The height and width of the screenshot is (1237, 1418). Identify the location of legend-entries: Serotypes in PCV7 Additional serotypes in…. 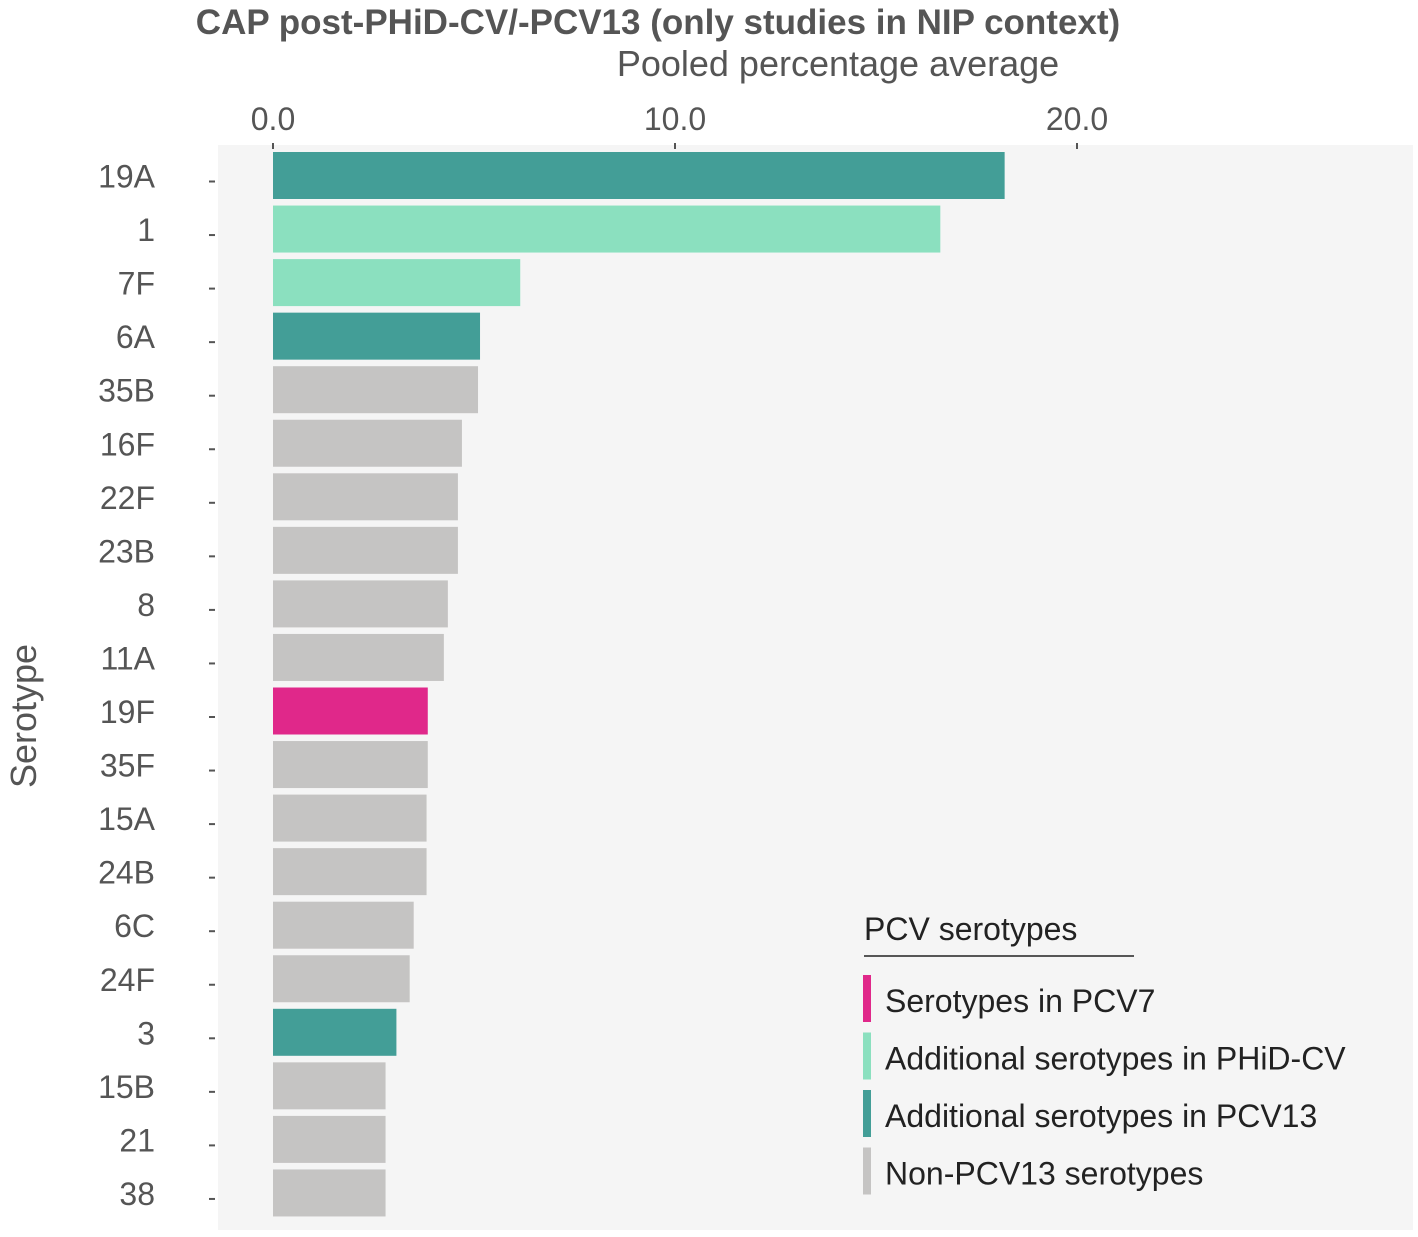
(1104, 1085).